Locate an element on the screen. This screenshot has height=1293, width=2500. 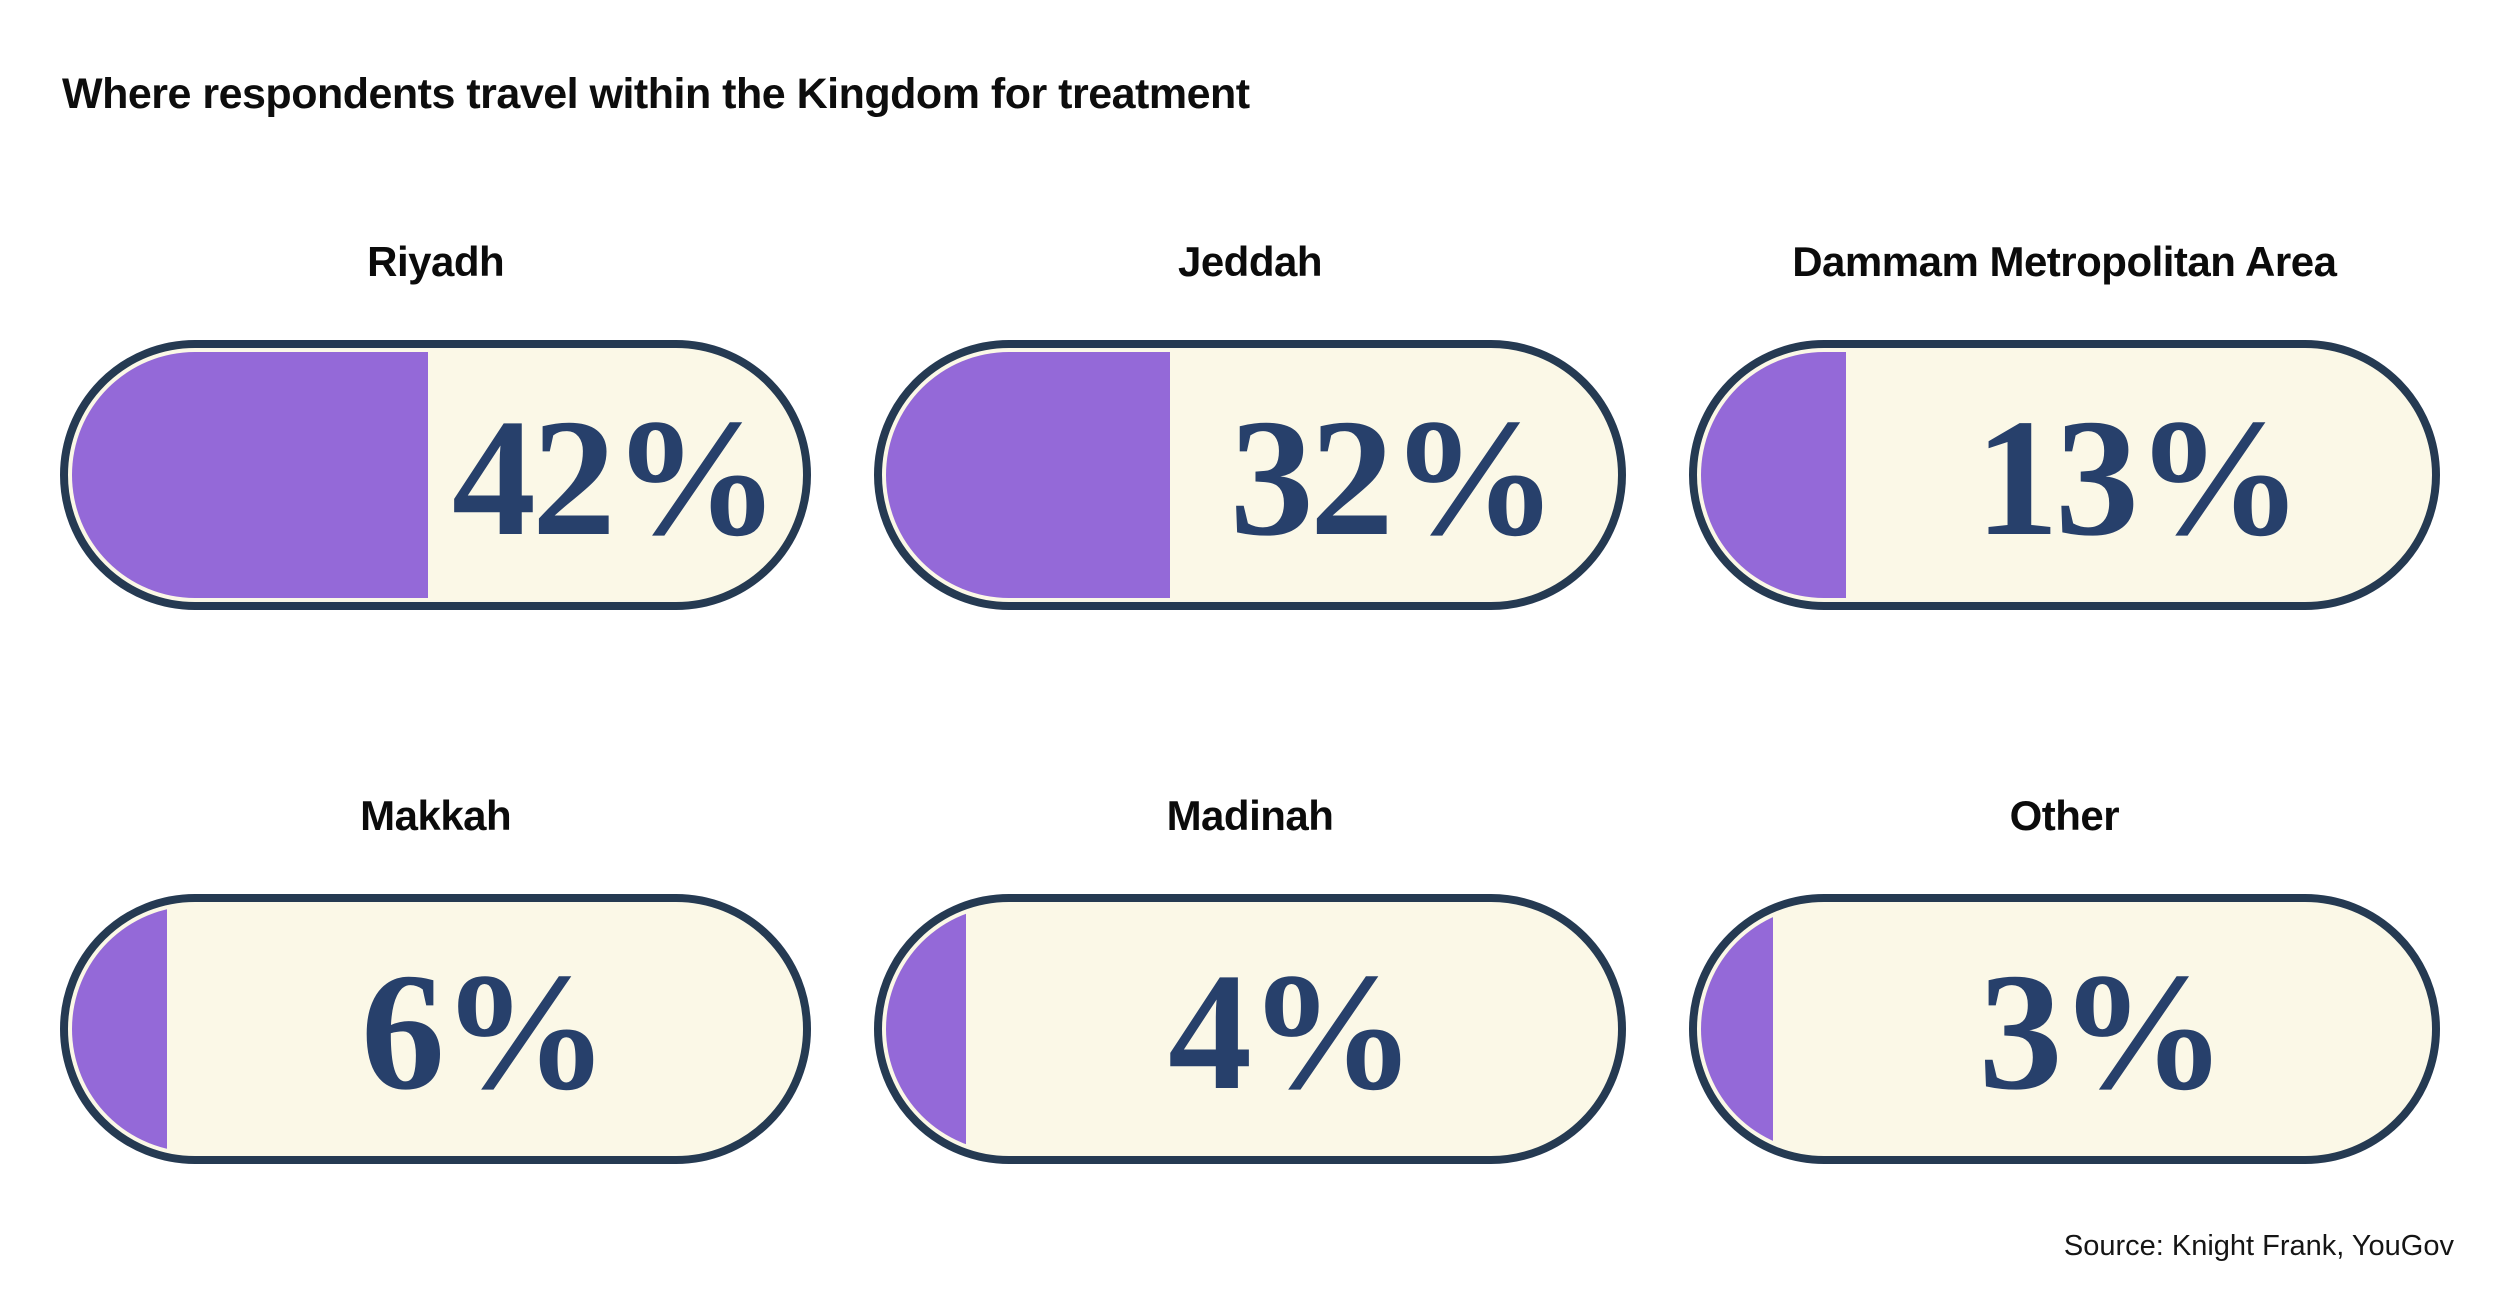
gauge-label-other: Other is located at coordinates (2064, 815).